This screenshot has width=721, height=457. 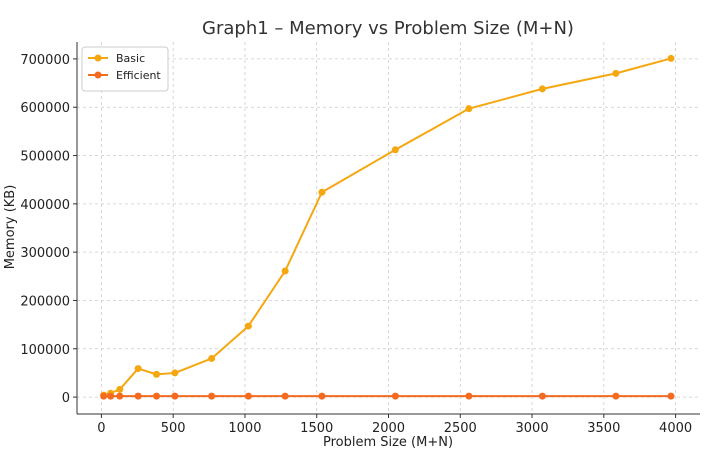 What do you see at coordinates (45, 350) in the screenshot?
I see `y-tick-label: 100000` at bounding box center [45, 350].